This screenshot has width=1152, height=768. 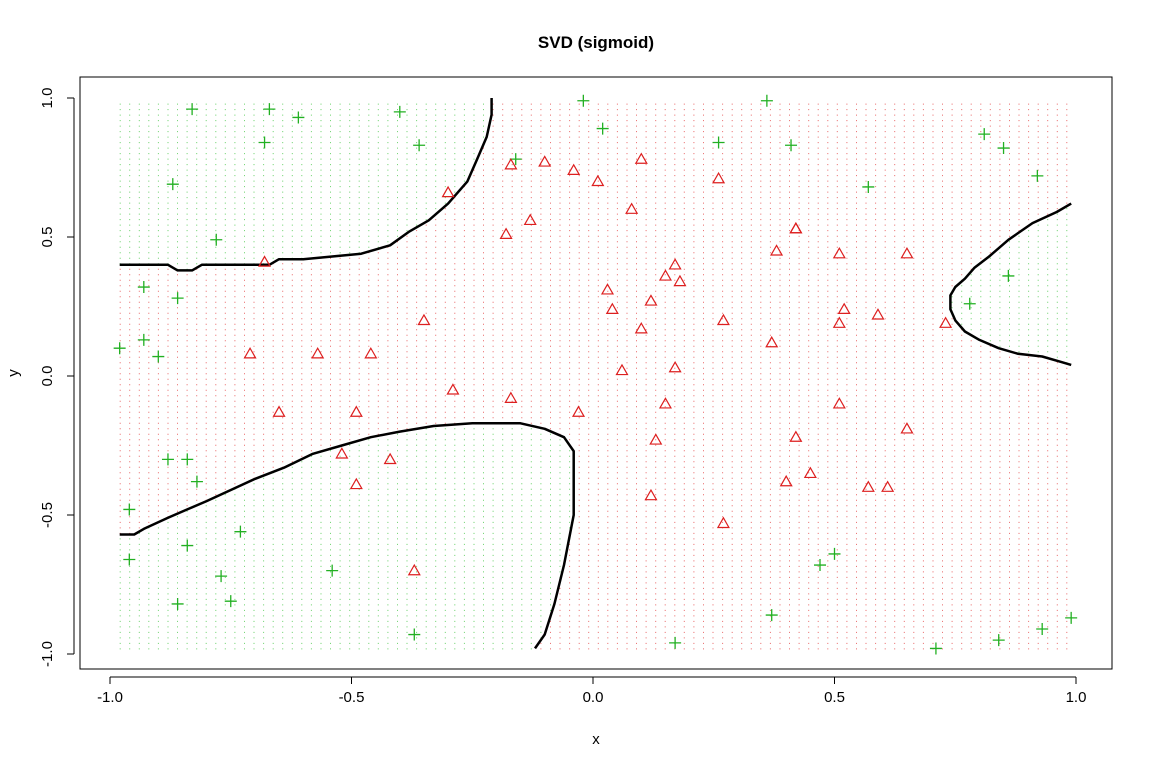 I want to click on x-axis-label: x, so click(x=596, y=739).